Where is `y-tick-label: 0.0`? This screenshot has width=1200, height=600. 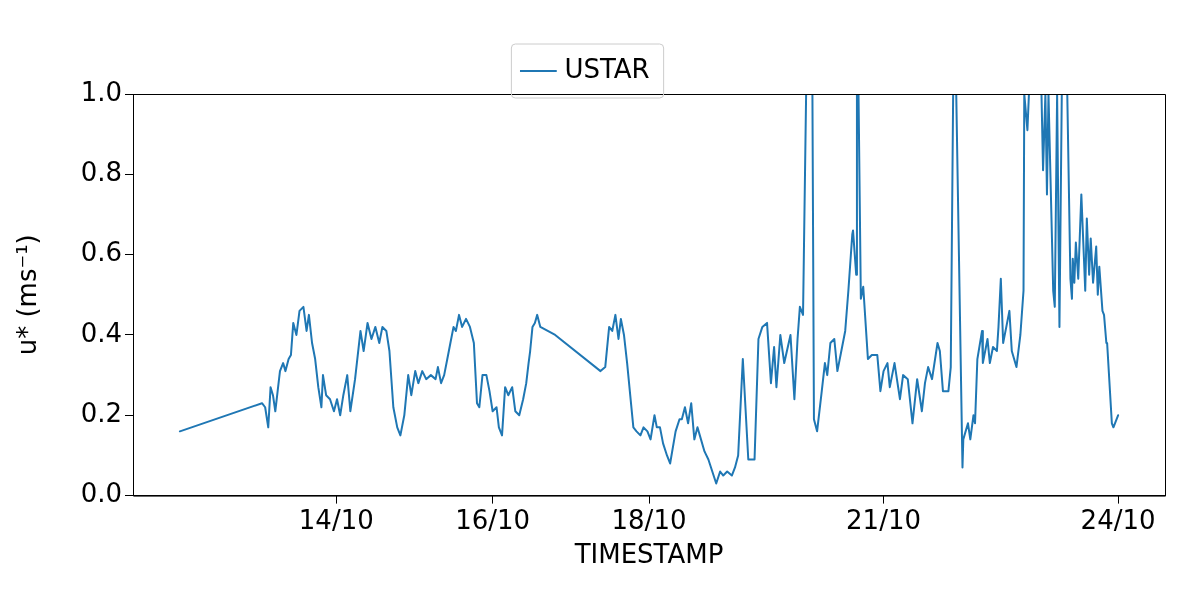
y-tick-label: 0.0 is located at coordinates (101, 493).